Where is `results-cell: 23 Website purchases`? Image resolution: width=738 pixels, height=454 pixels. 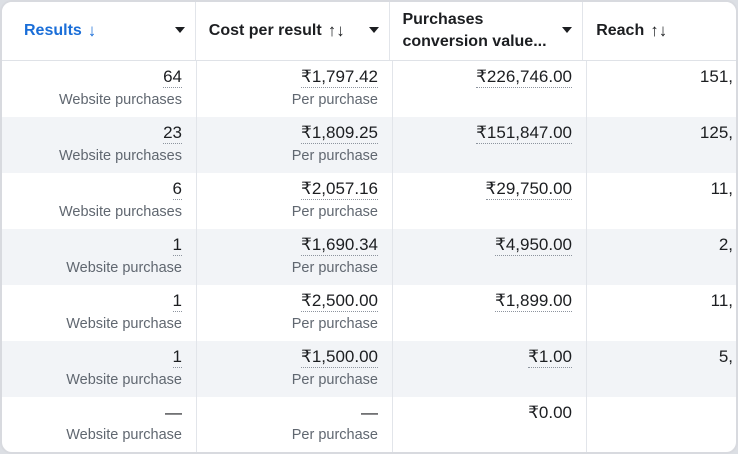
results-cell: 23 Website purchases is located at coordinates (99, 145).